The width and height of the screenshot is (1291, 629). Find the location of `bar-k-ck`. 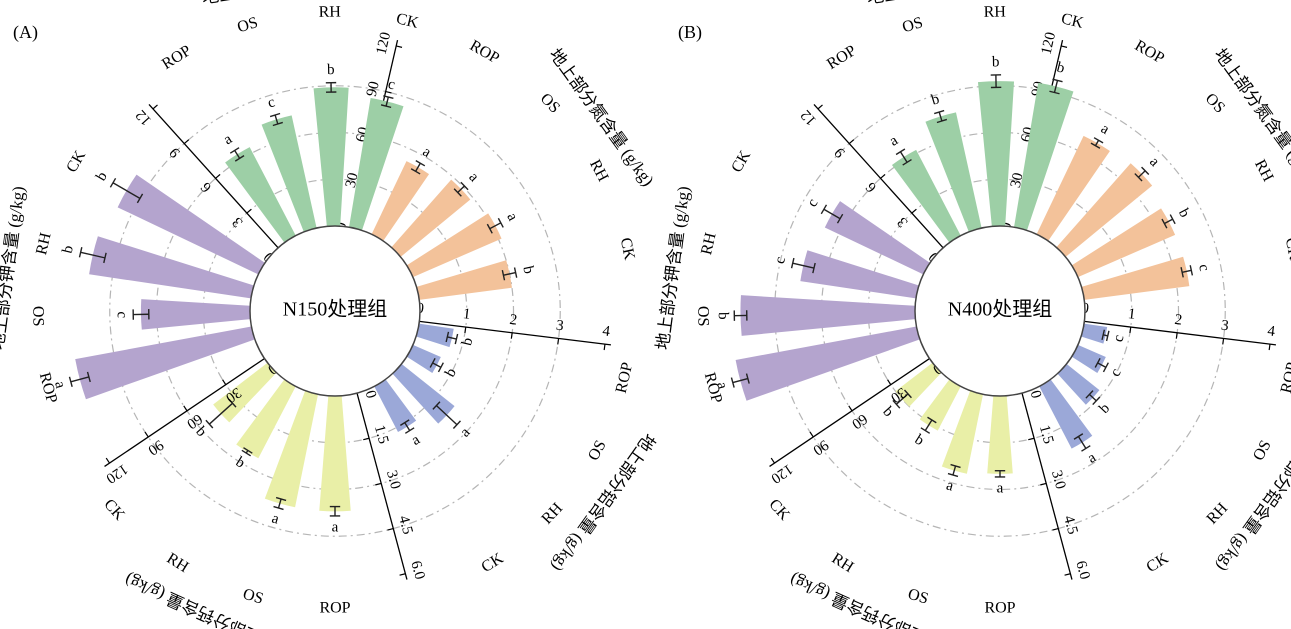

bar-k-ck is located at coordinates (877, 238).